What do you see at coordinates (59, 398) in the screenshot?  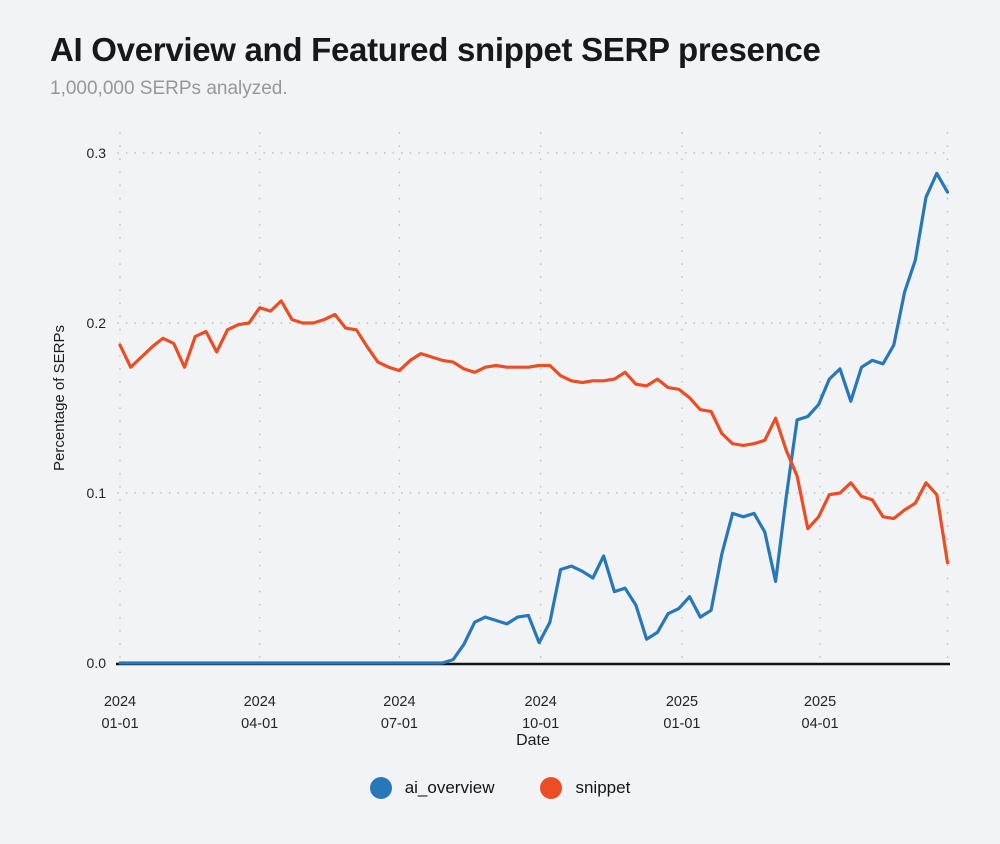 I see `y-axis-title: Percentage of SERPs` at bounding box center [59, 398].